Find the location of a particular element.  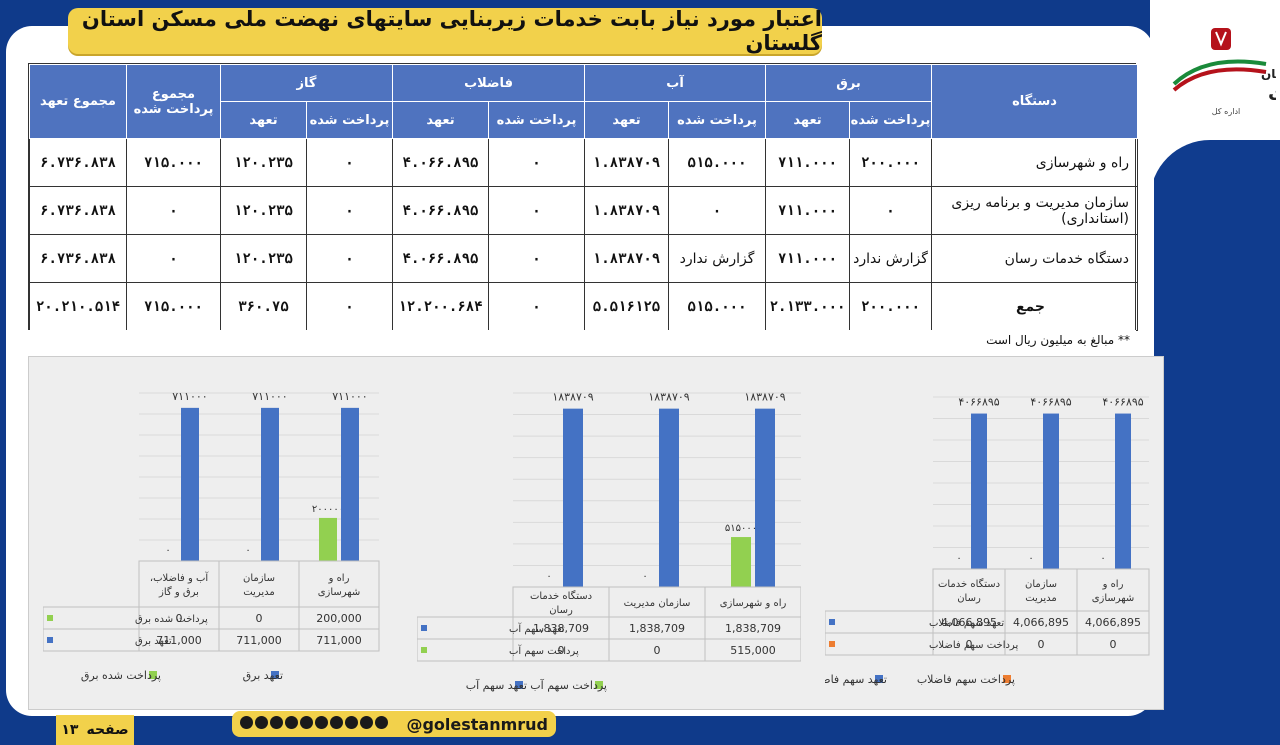

header-gaz: گاز is located at coordinates (306, 83).